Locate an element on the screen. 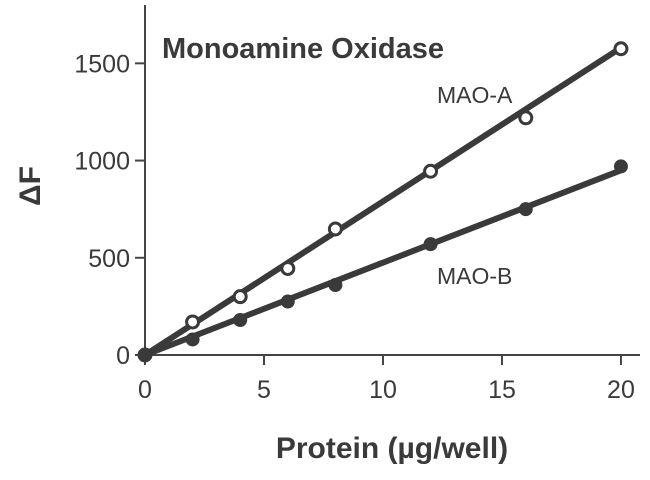 The height and width of the screenshot is (480, 650). x-tick-label: 0 is located at coordinates (145, 390).